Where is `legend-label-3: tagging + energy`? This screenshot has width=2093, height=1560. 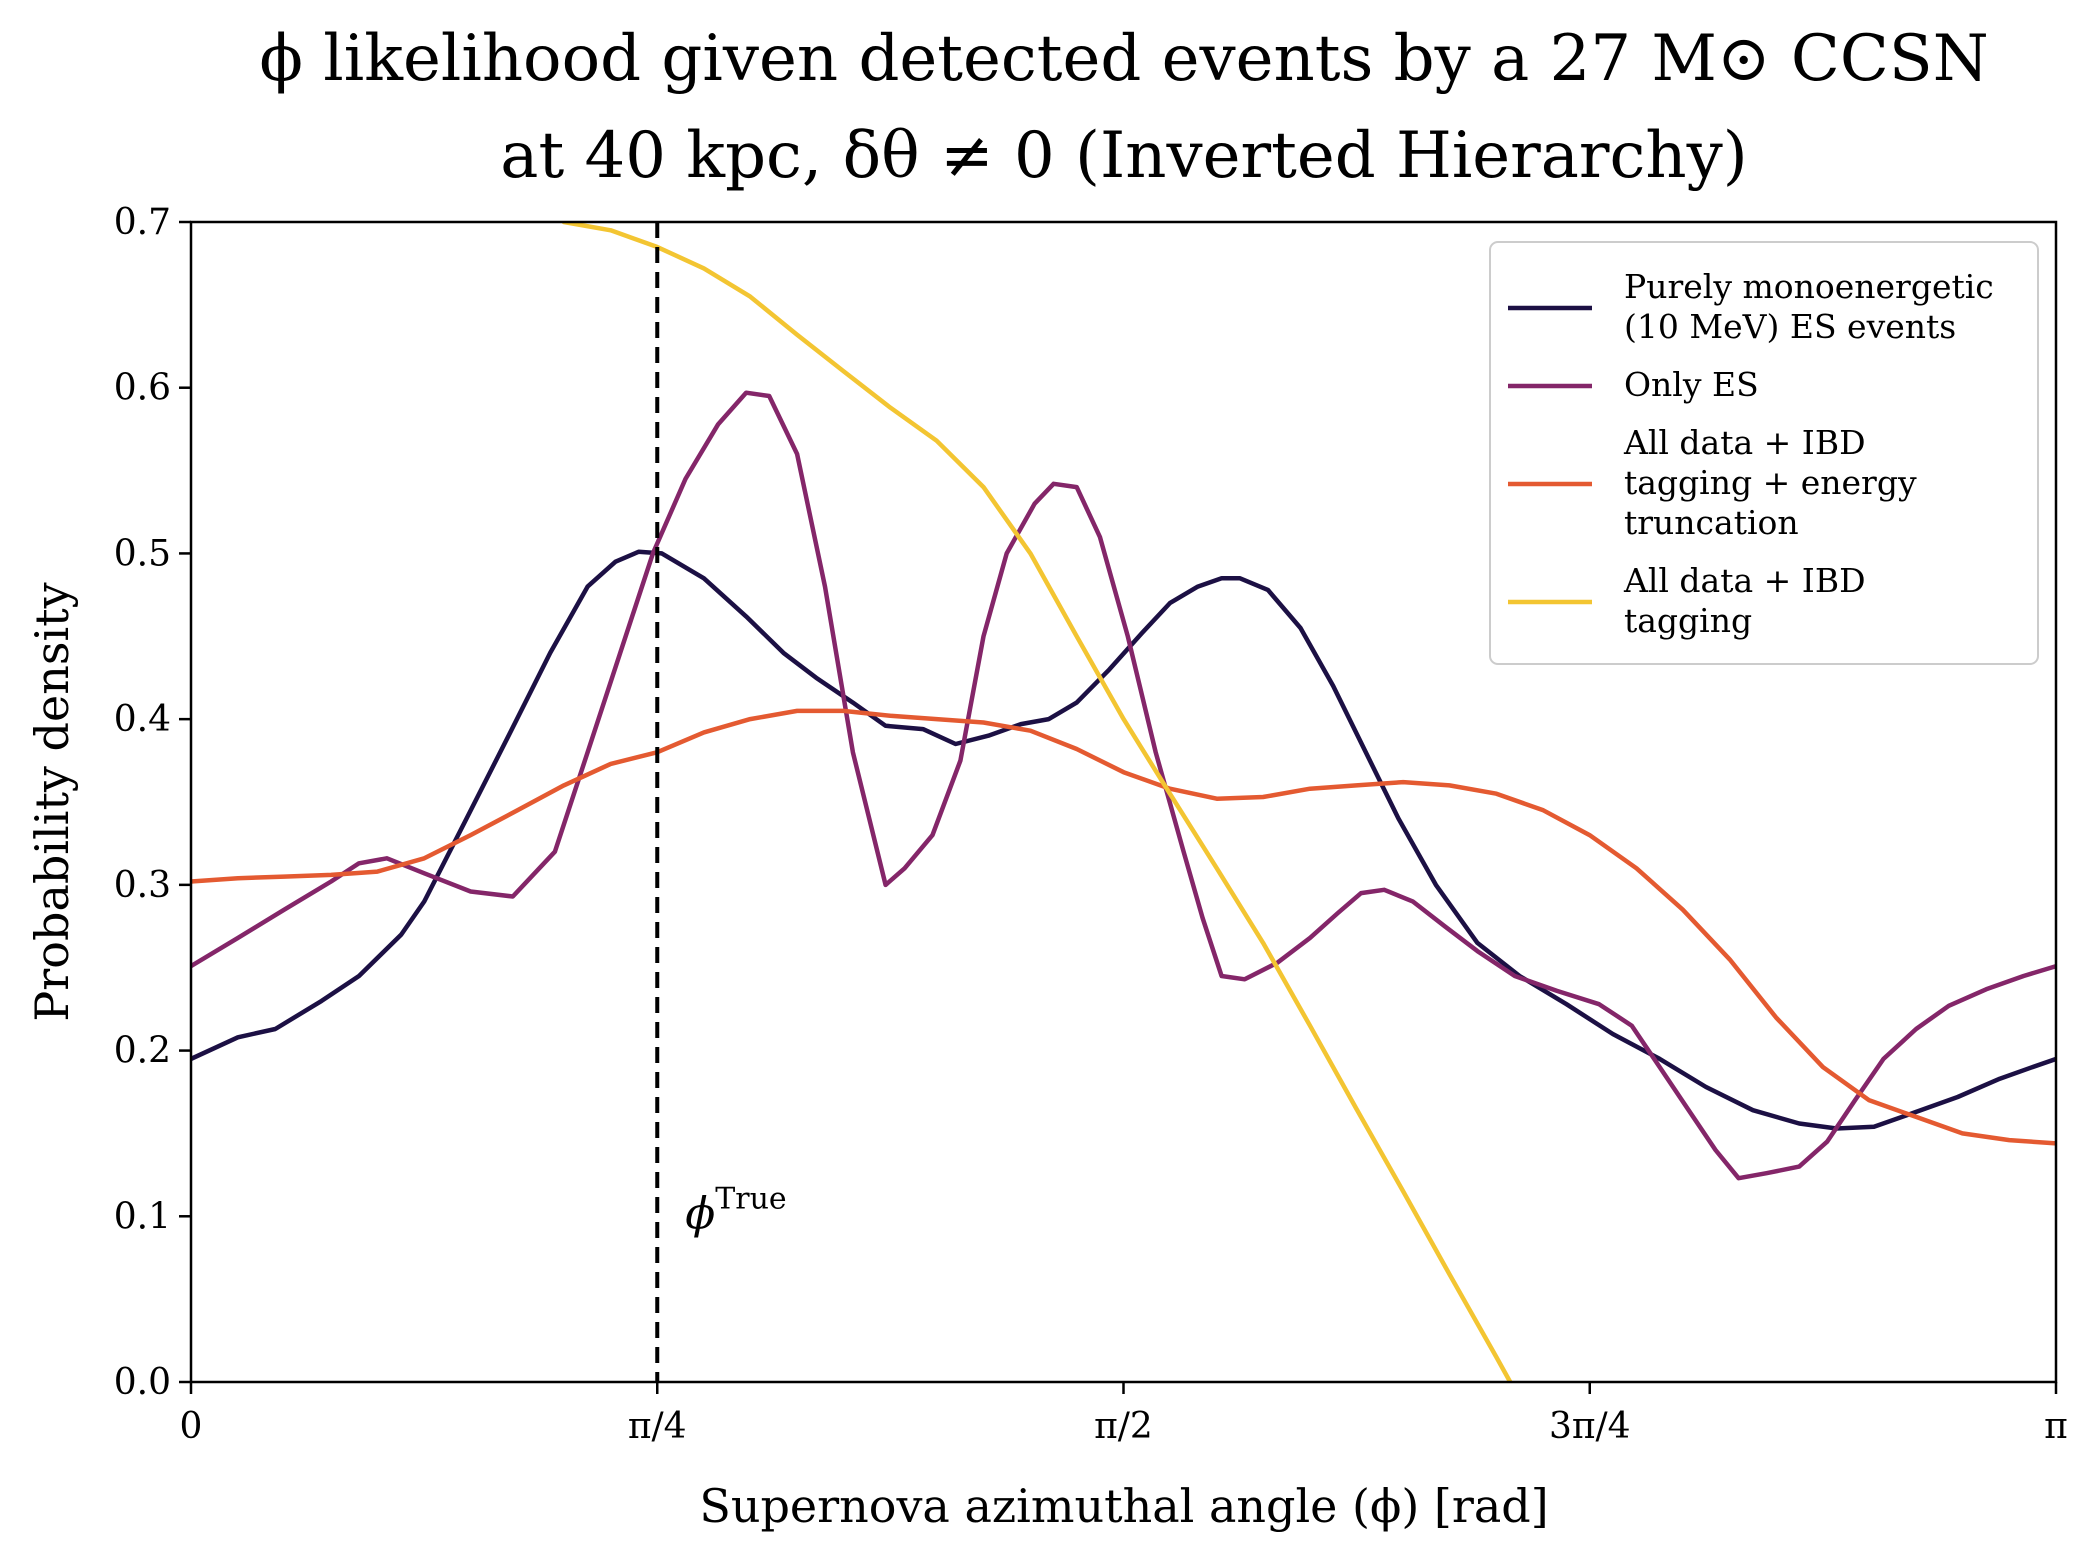
legend-label-3: tagging + energy is located at coordinates (1770, 482).